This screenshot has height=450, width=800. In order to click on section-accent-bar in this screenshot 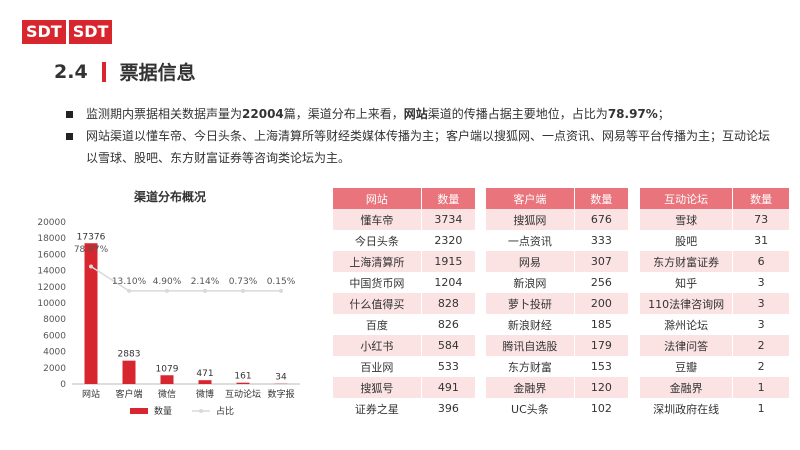, I will do `click(103, 71)`.